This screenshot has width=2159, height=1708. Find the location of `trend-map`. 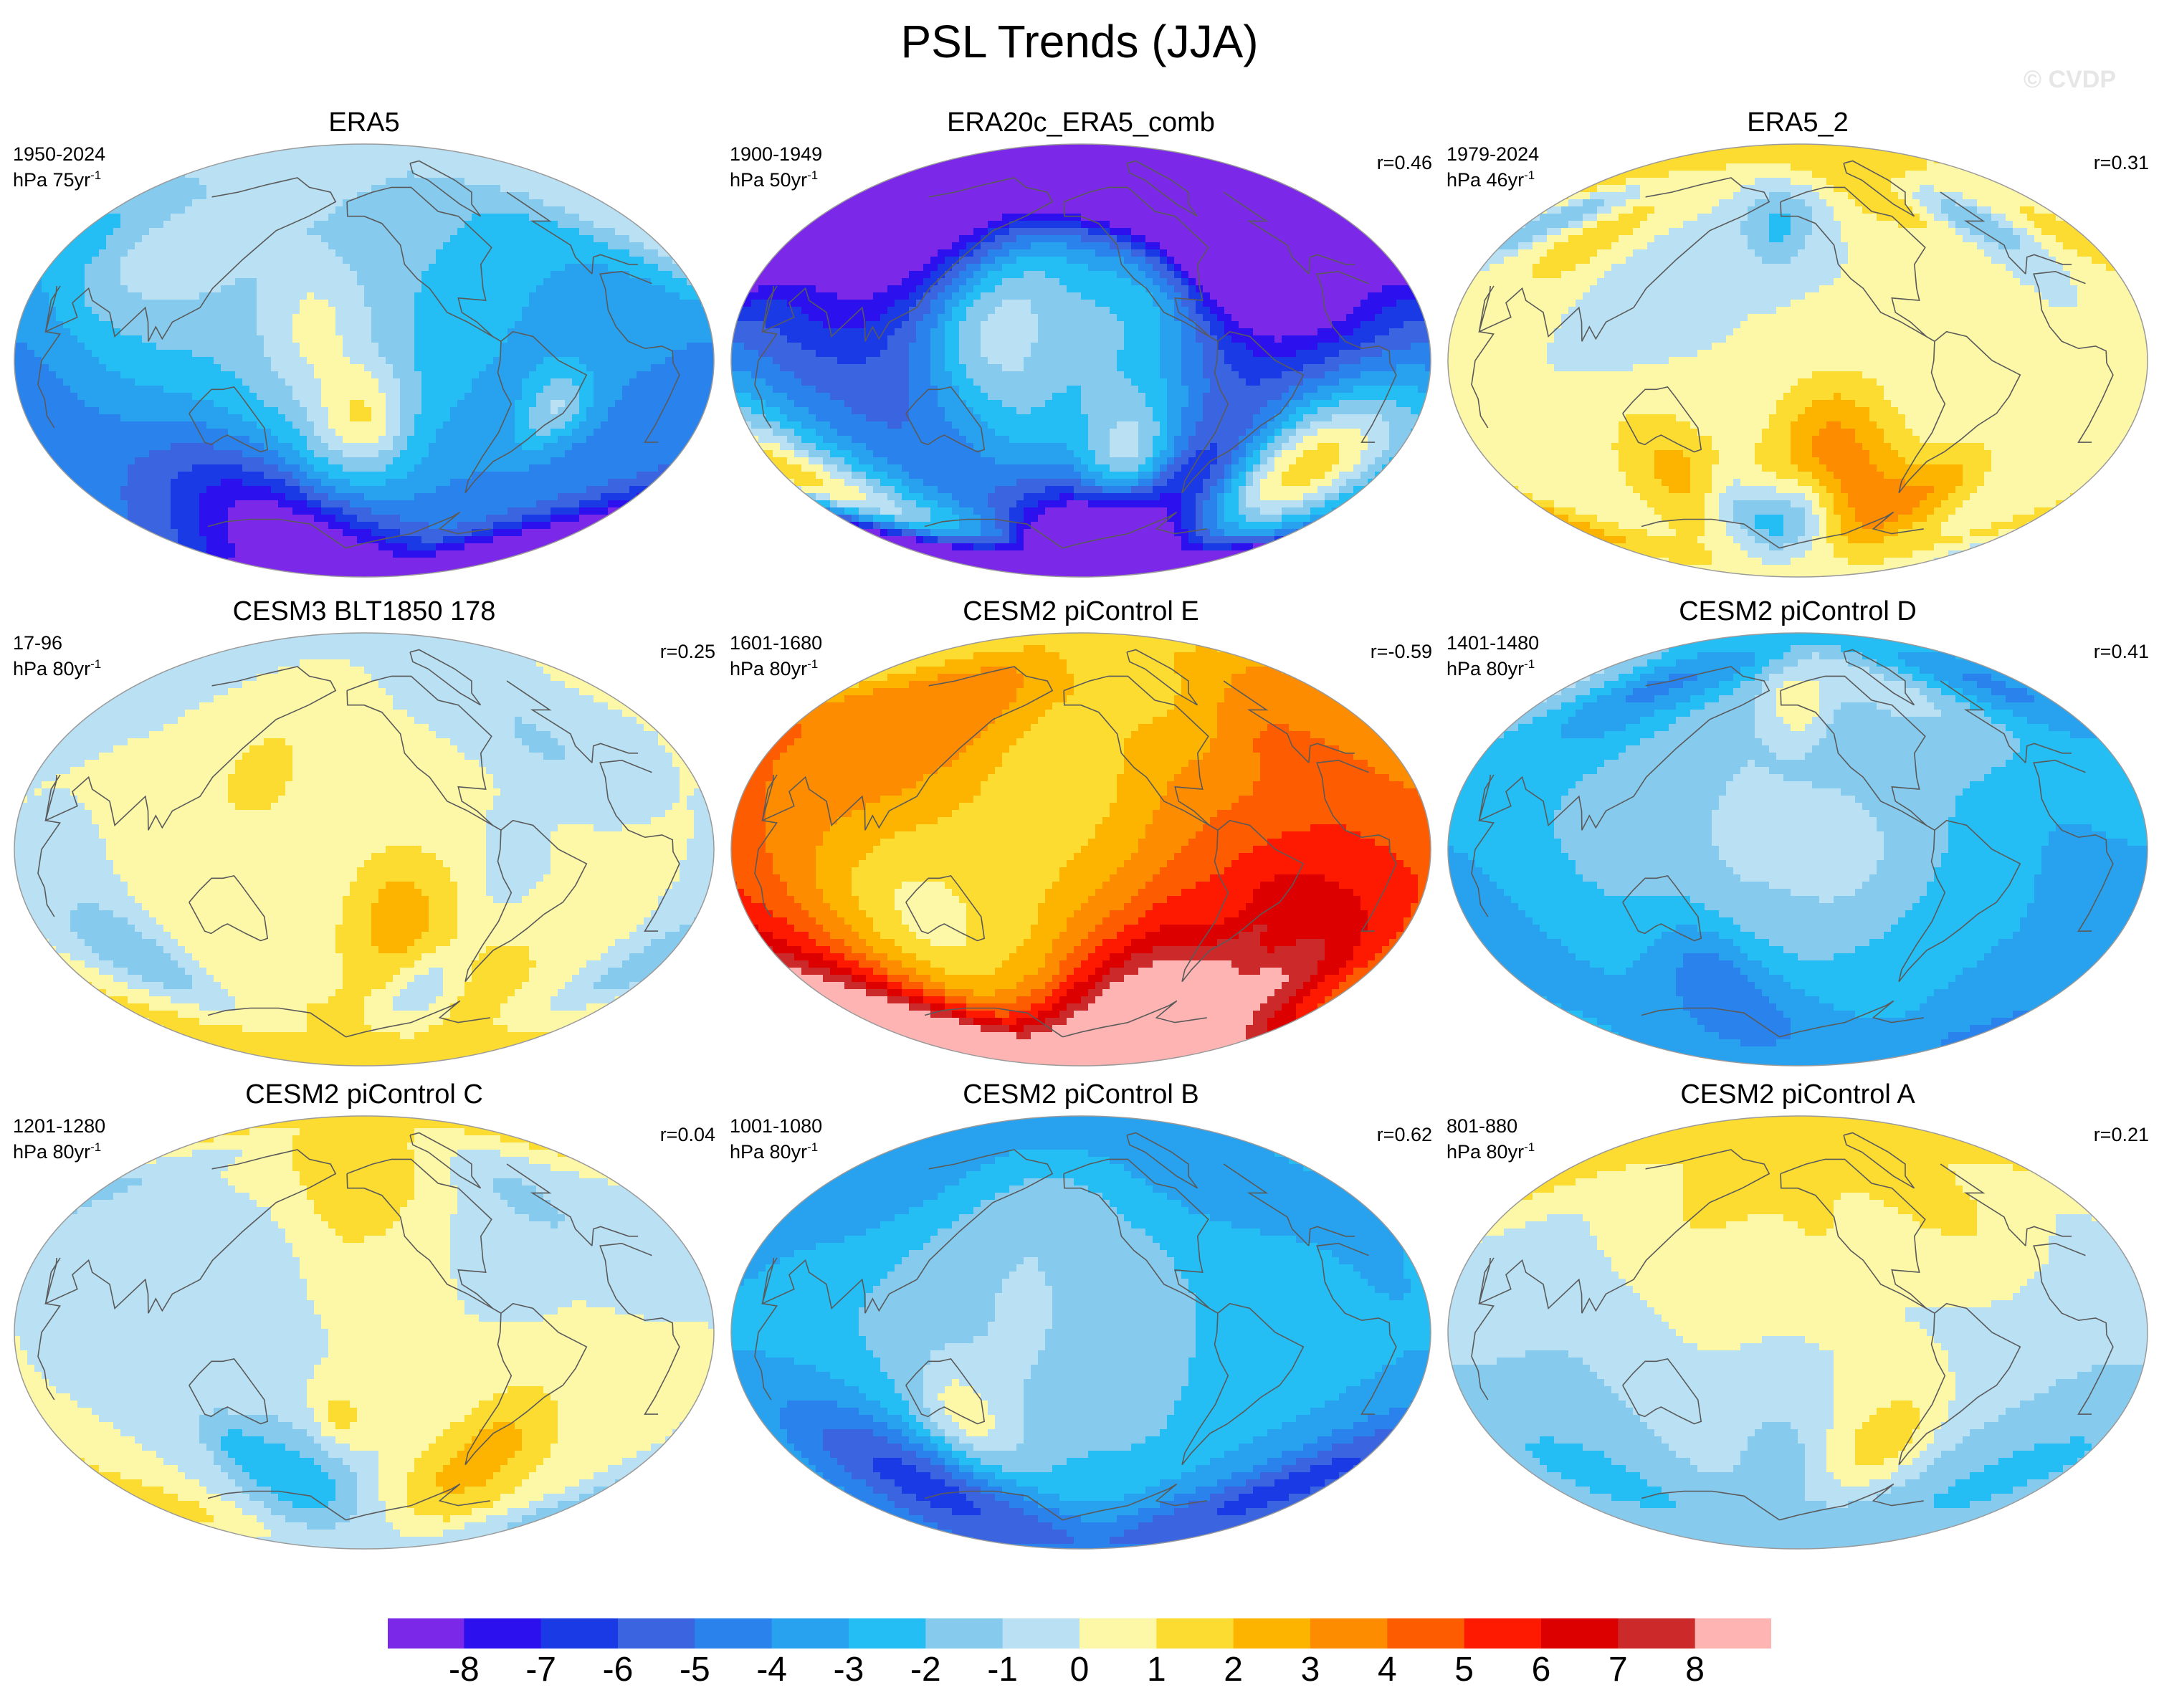

trend-map is located at coordinates (1080, 849).